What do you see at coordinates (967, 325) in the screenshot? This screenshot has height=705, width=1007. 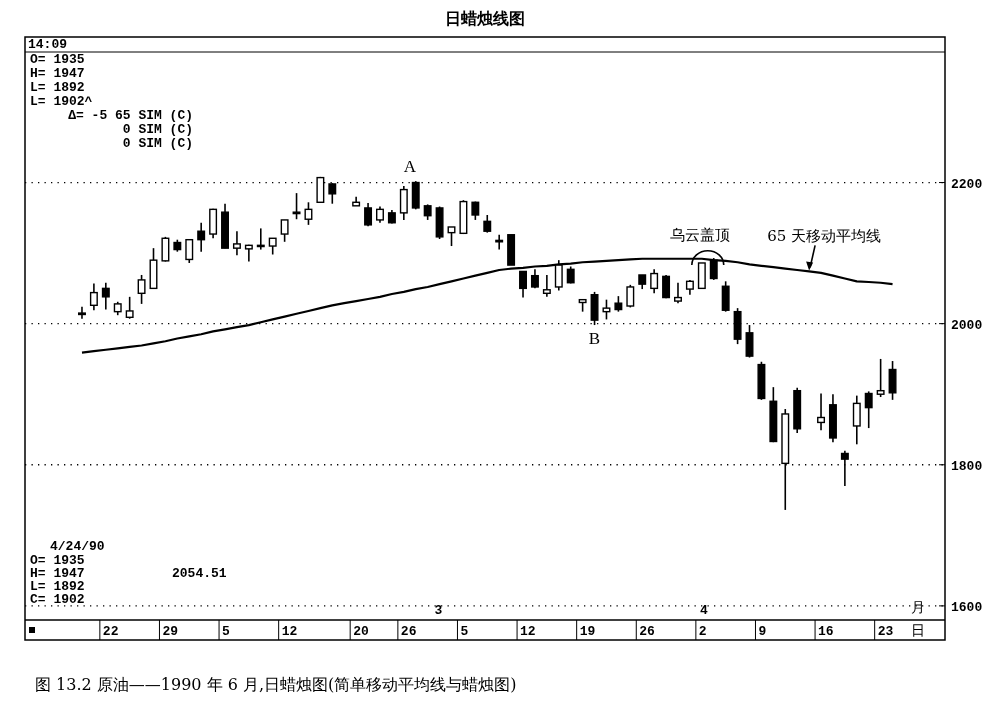 I see `y-tick-label: 2000` at bounding box center [967, 325].